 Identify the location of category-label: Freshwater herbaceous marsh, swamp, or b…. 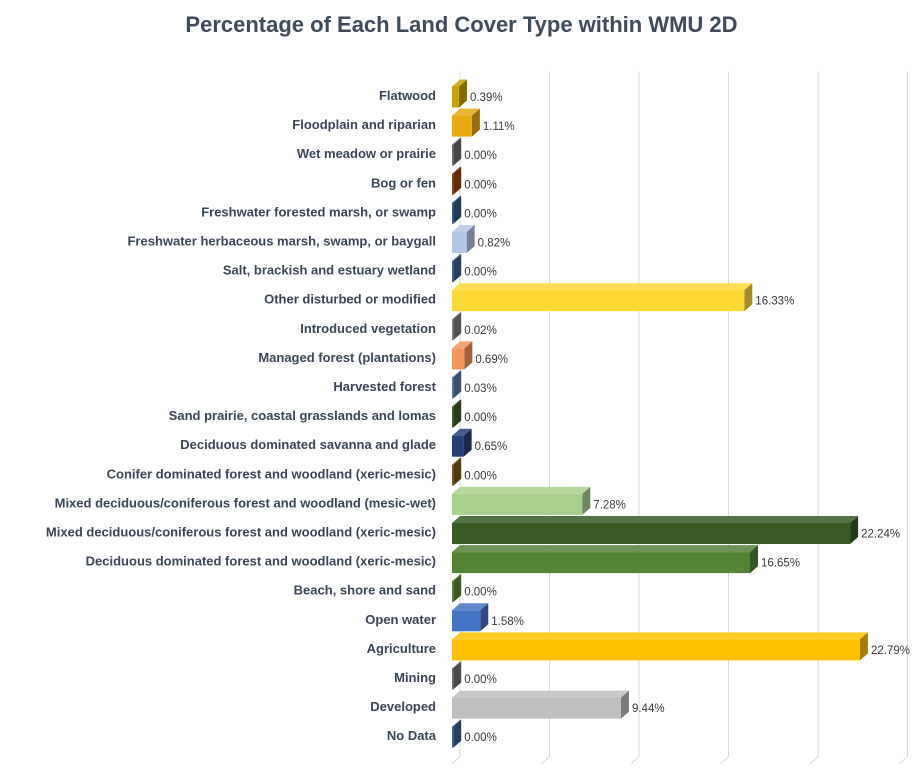
(281, 241).